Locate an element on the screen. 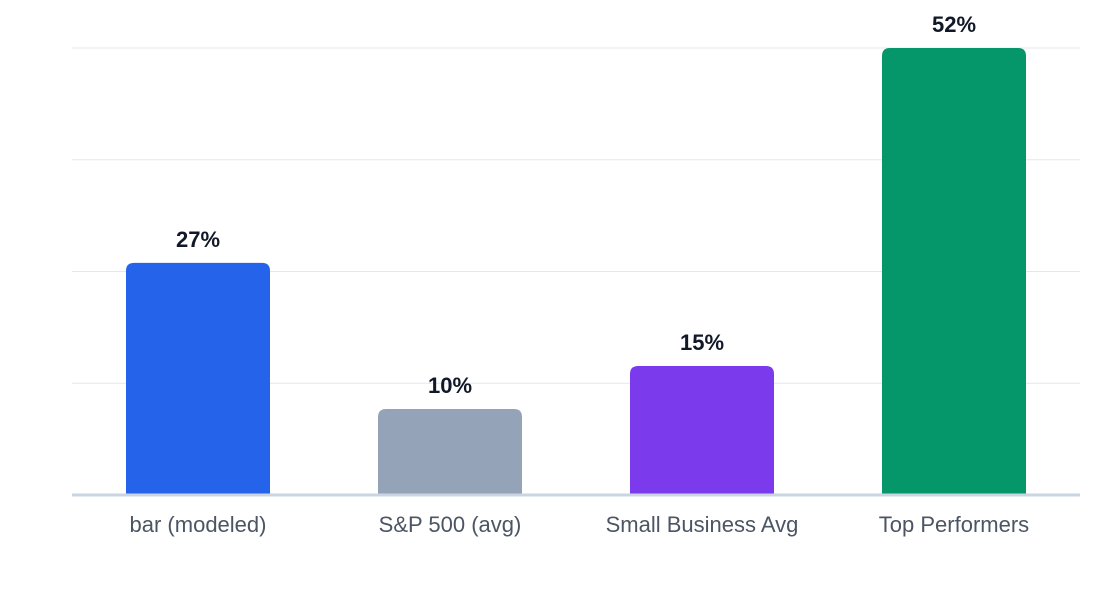  value-label-1: 10% is located at coordinates (450, 385).